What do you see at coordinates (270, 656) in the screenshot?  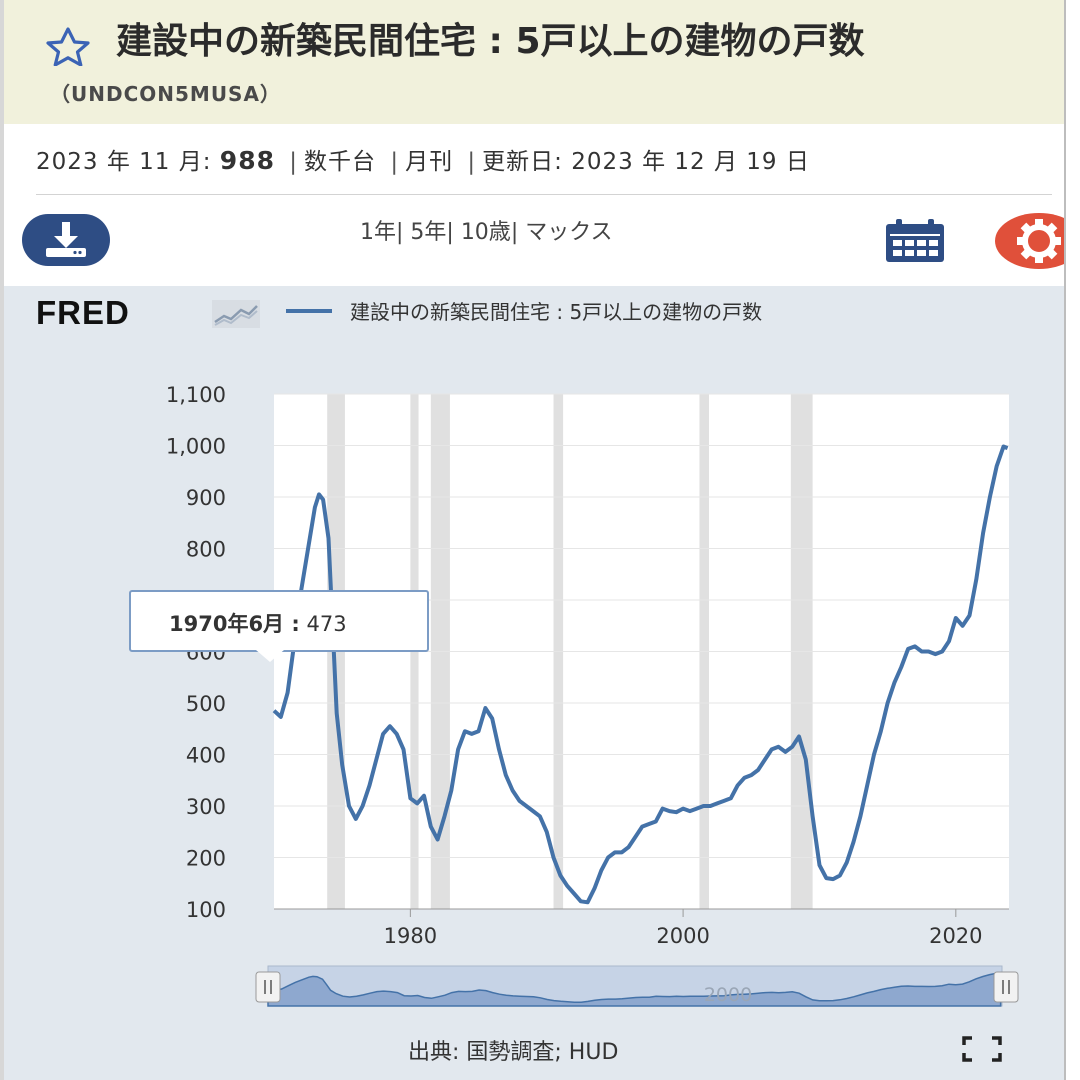 I see `tooltip-pointer` at bounding box center [270, 656].